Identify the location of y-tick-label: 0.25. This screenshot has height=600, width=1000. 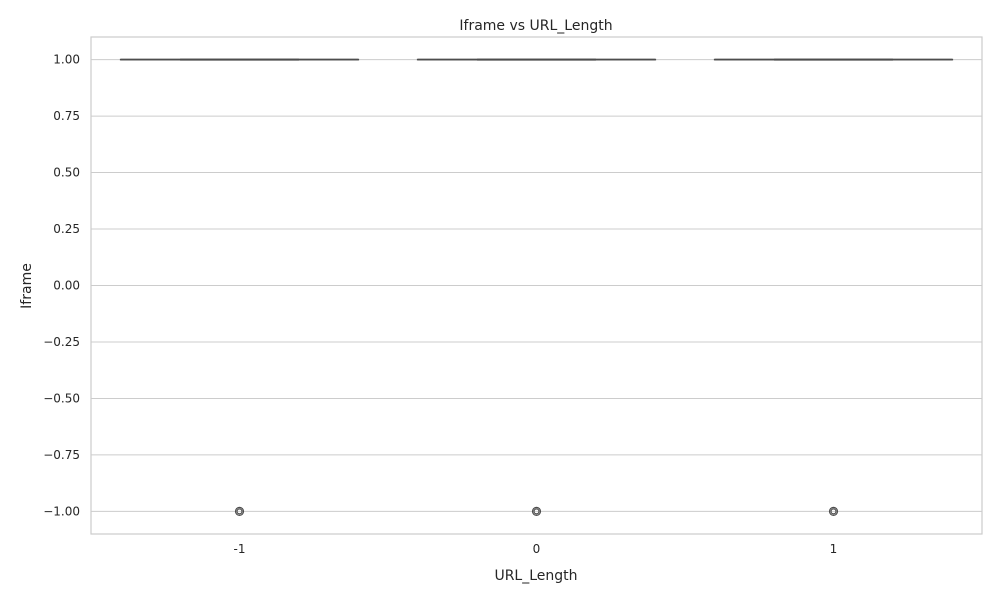
(66, 229).